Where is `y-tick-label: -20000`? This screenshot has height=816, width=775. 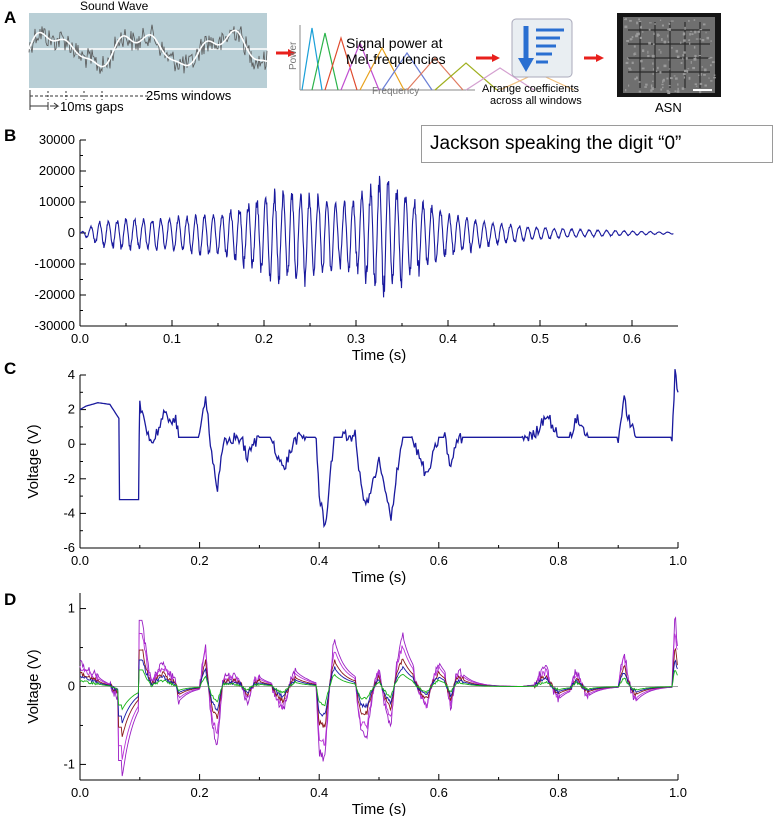 y-tick-label: -20000 is located at coordinates (55, 294).